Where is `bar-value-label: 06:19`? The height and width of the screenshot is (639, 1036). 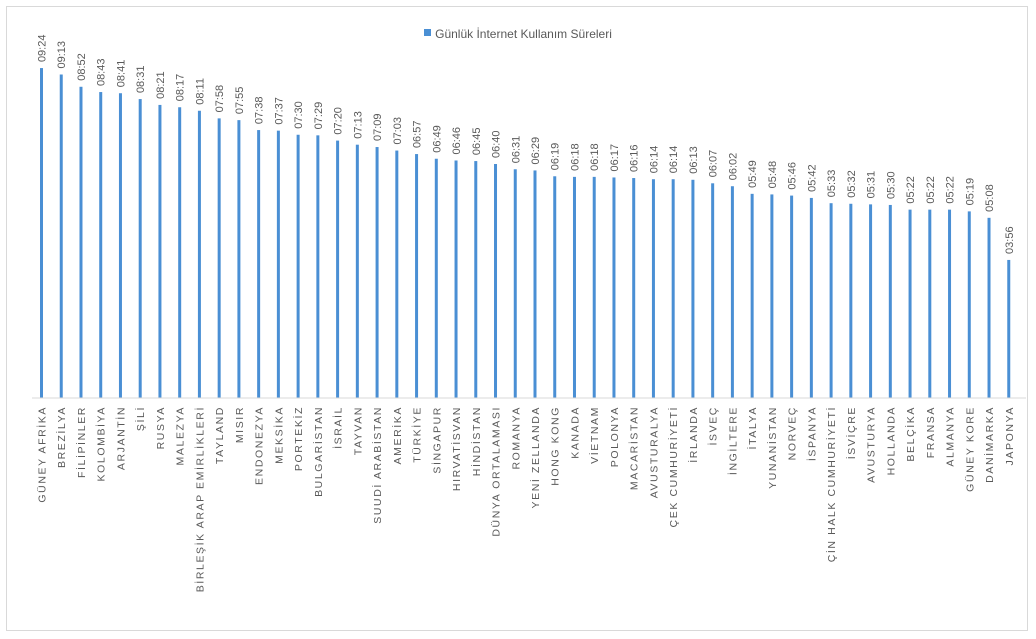
bar-value-label: 06:19 is located at coordinates (556, 157).